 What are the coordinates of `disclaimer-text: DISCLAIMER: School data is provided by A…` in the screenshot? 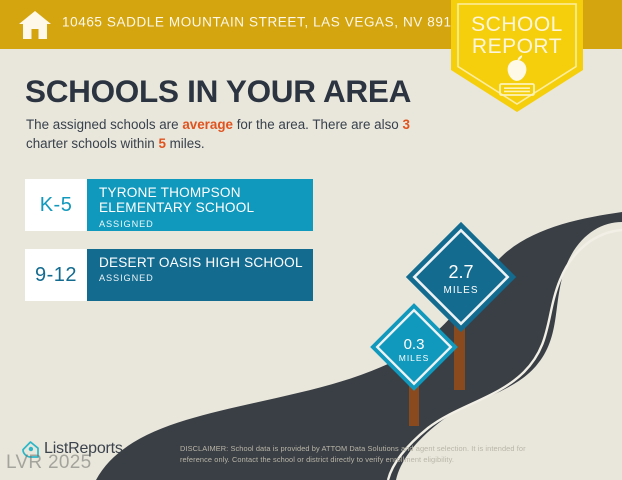 It's located at (353, 454).